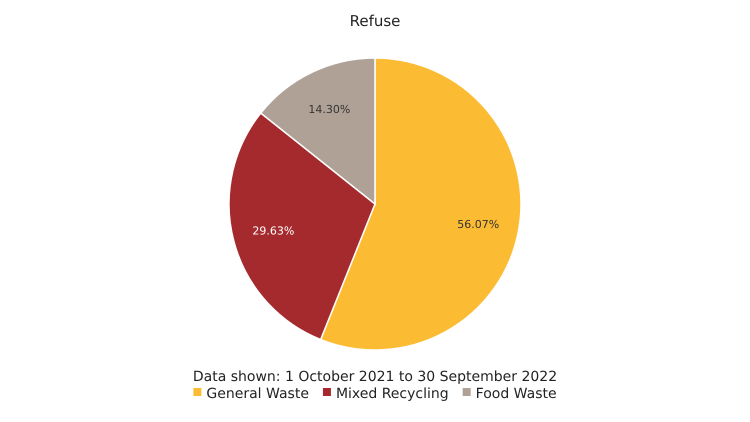 This screenshot has height=422, width=750. I want to click on legend-label: Food Waste, so click(516, 394).